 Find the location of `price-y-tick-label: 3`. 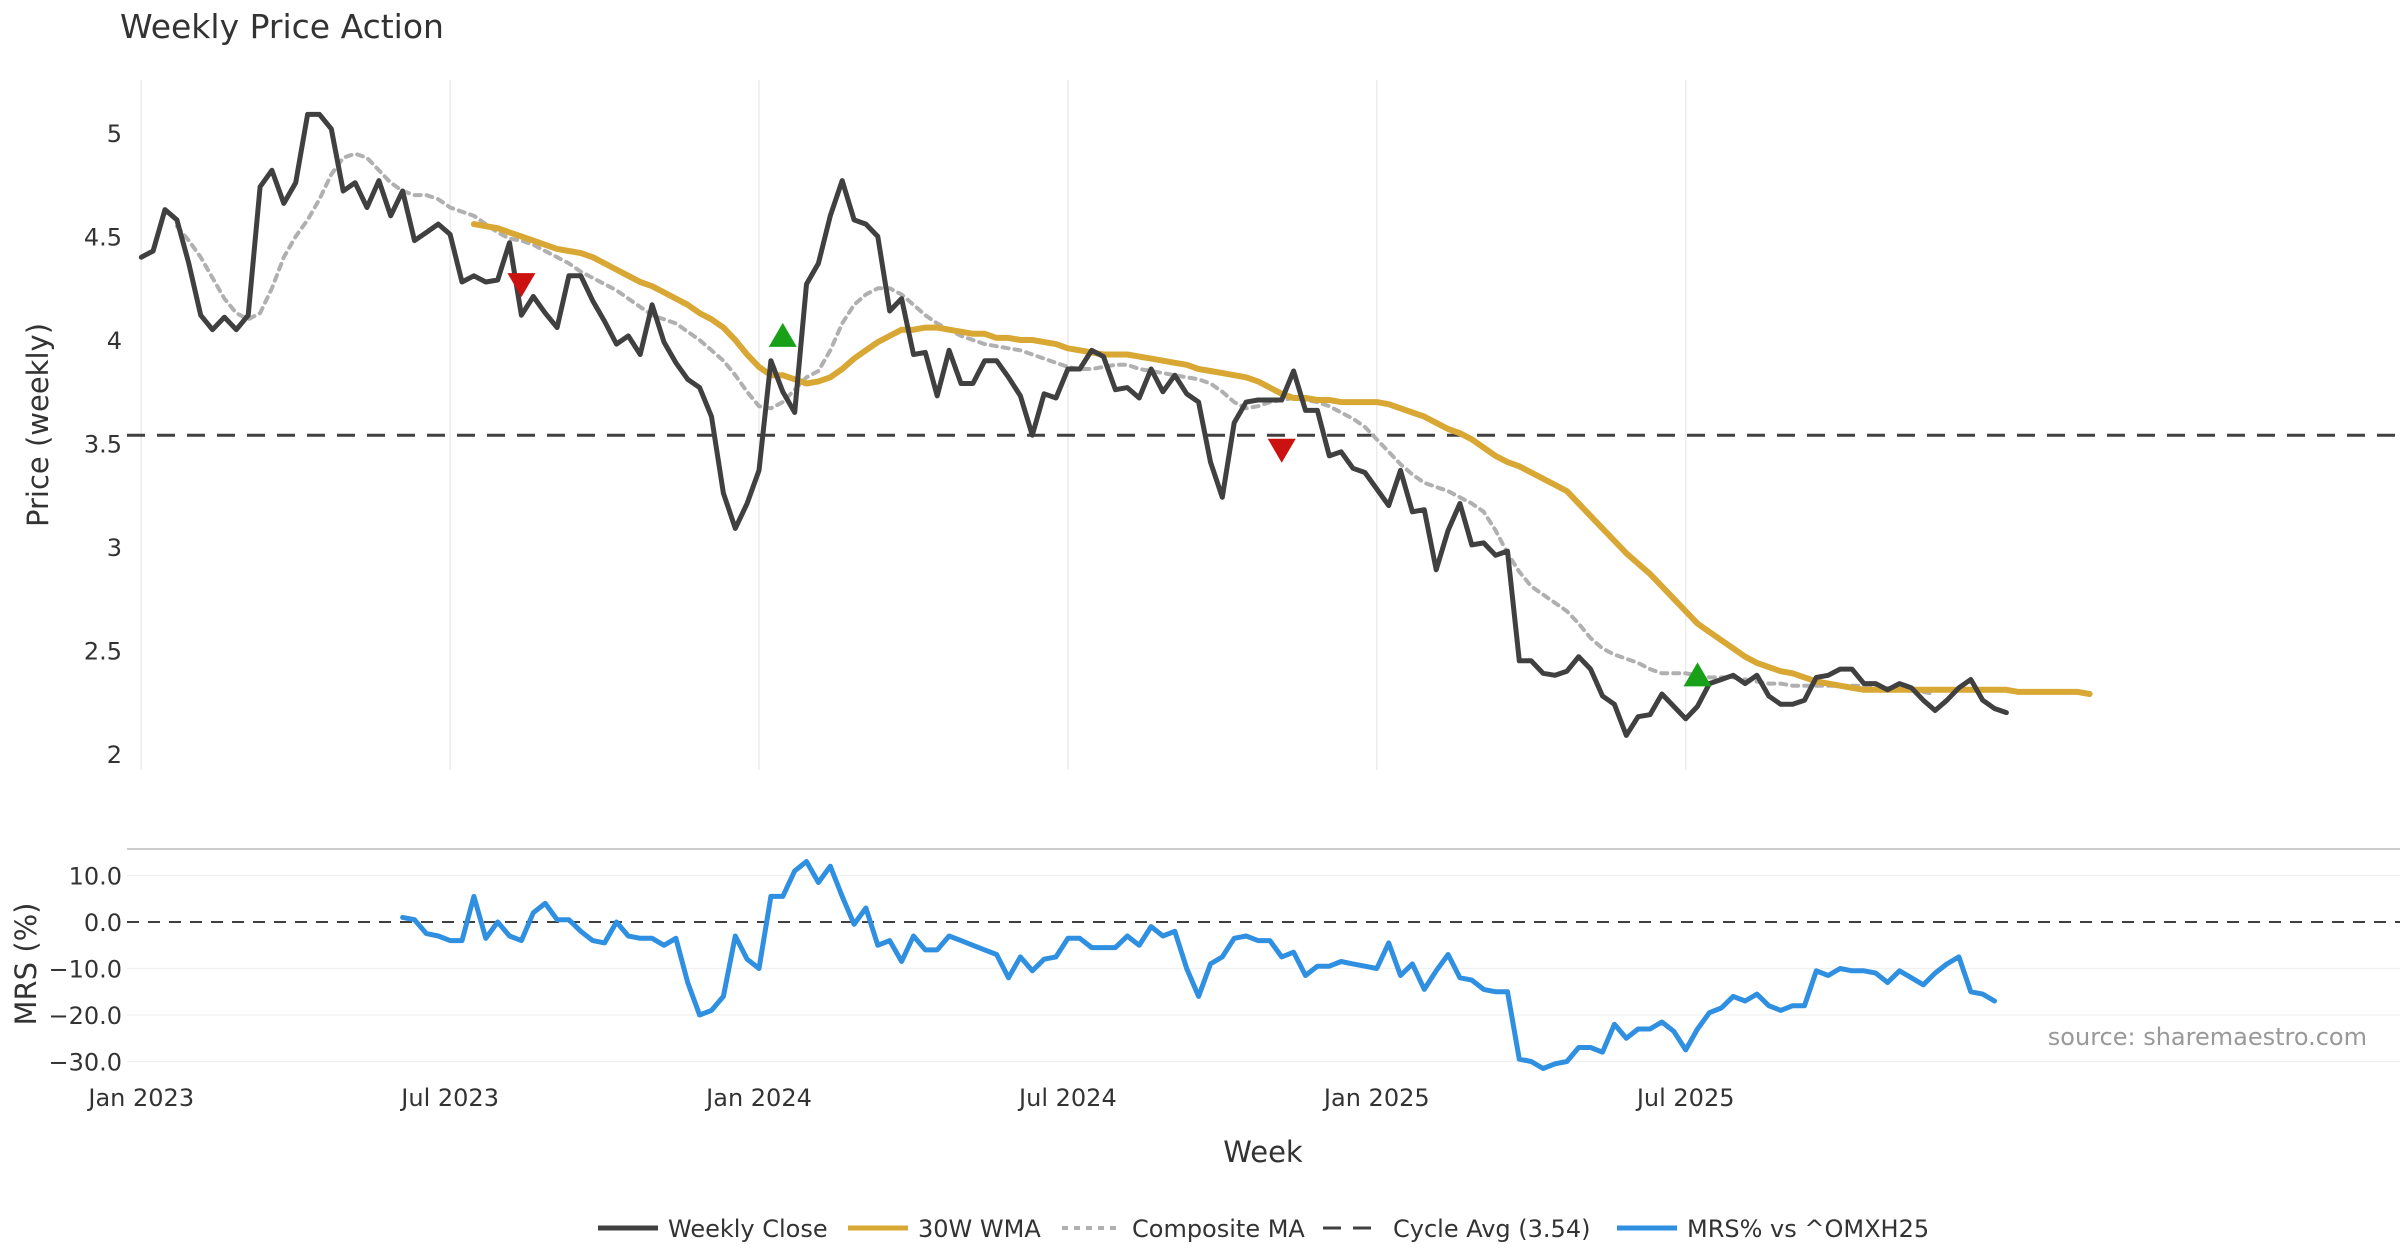

price-y-tick-label: 3 is located at coordinates (114, 548).